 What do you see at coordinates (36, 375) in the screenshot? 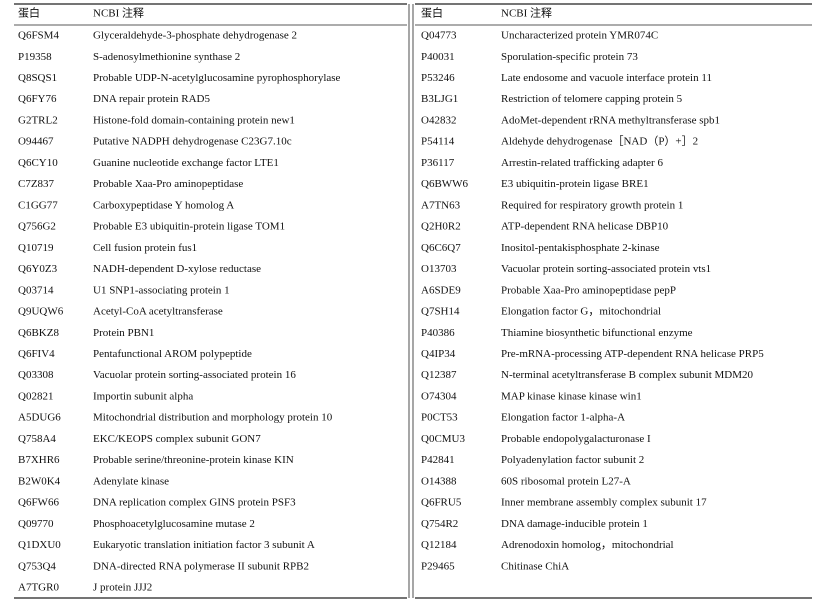
I see `protein-id: Q03308` at bounding box center [36, 375].